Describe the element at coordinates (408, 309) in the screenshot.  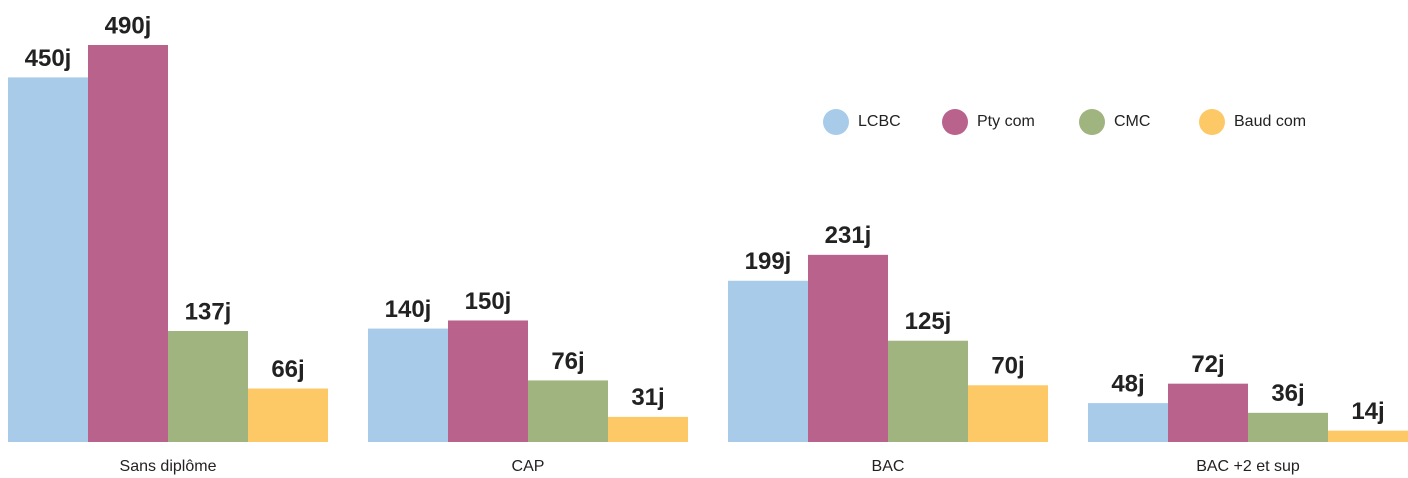
I see `value-label: 140j` at that location.